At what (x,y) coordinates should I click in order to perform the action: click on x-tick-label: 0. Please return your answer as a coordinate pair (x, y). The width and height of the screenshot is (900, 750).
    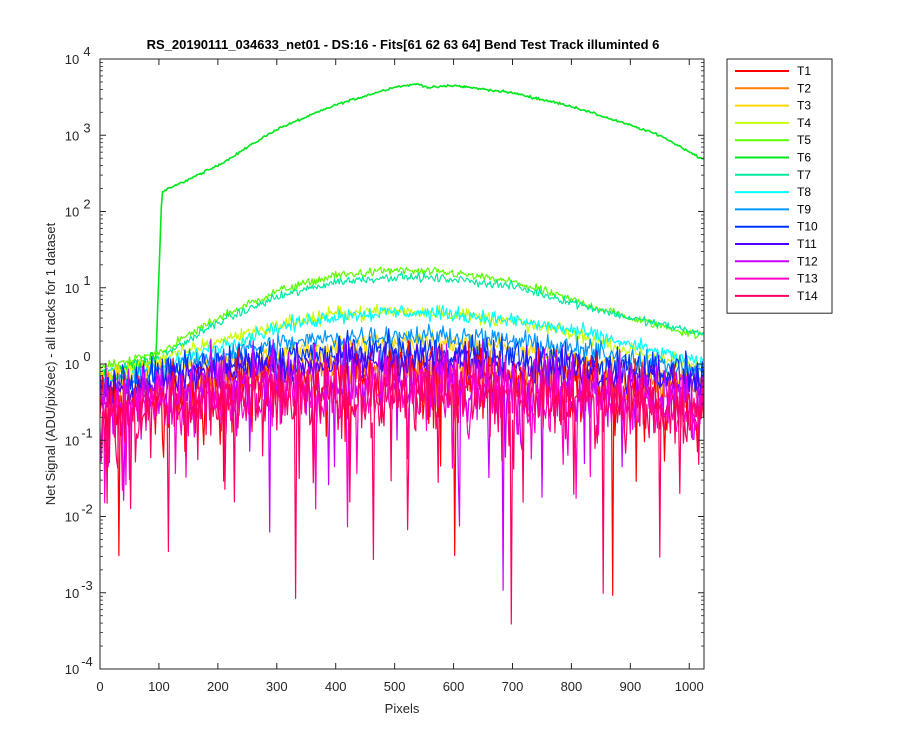
    Looking at the image, I should click on (99, 686).